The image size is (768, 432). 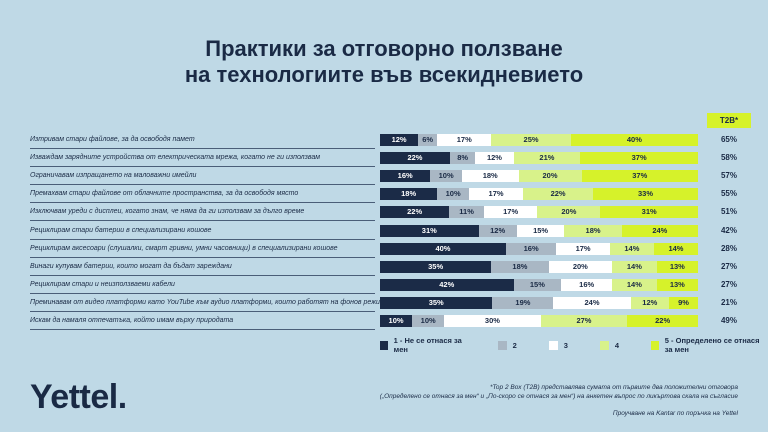 What do you see at coordinates (443, 248) in the screenshot?
I see `bar-segment-1: 40%` at bounding box center [443, 248].